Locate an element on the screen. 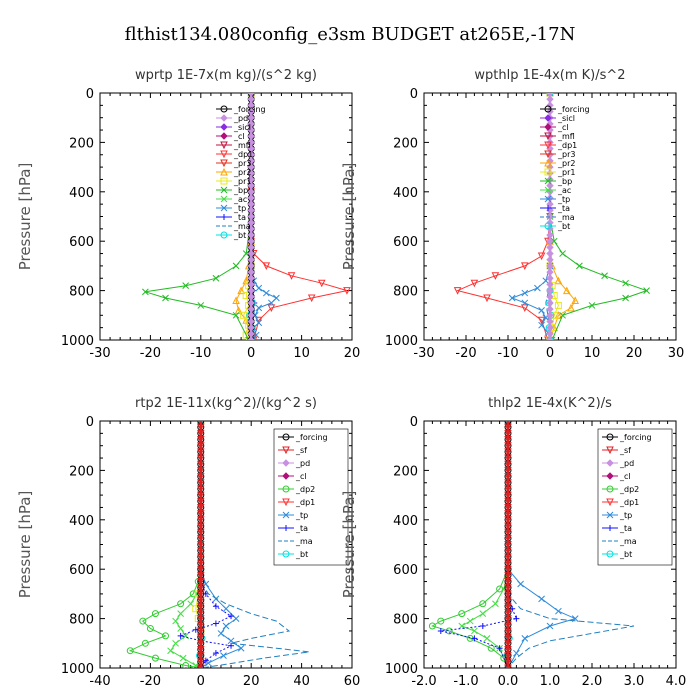  x-tick-label: 0 is located at coordinates (550, 353).